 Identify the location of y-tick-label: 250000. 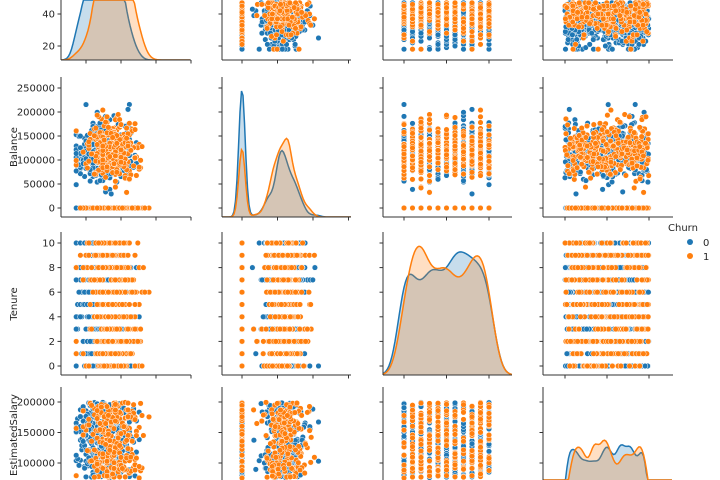
(36, 89).